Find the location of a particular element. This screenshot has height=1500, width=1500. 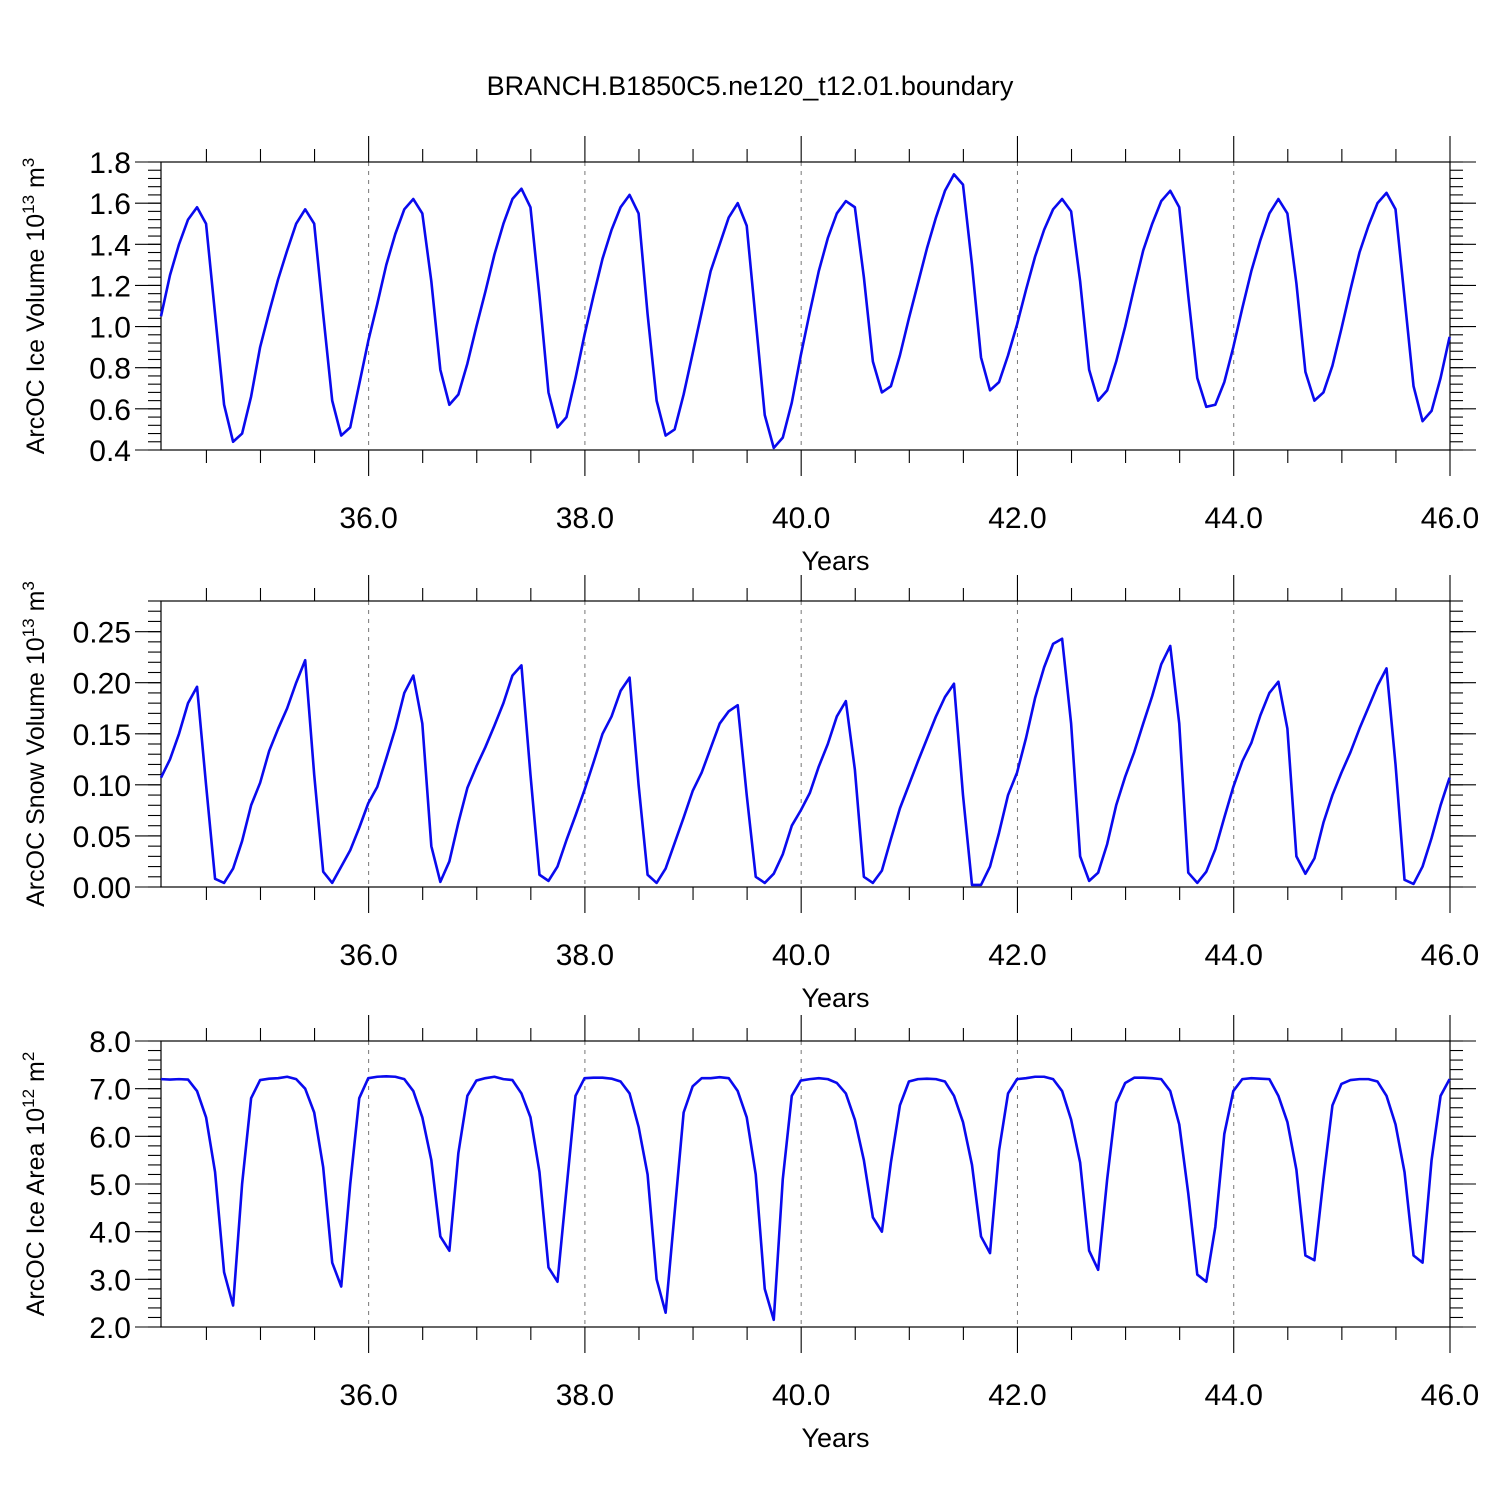

y-tick-label: 0.4 is located at coordinates (110, 451).